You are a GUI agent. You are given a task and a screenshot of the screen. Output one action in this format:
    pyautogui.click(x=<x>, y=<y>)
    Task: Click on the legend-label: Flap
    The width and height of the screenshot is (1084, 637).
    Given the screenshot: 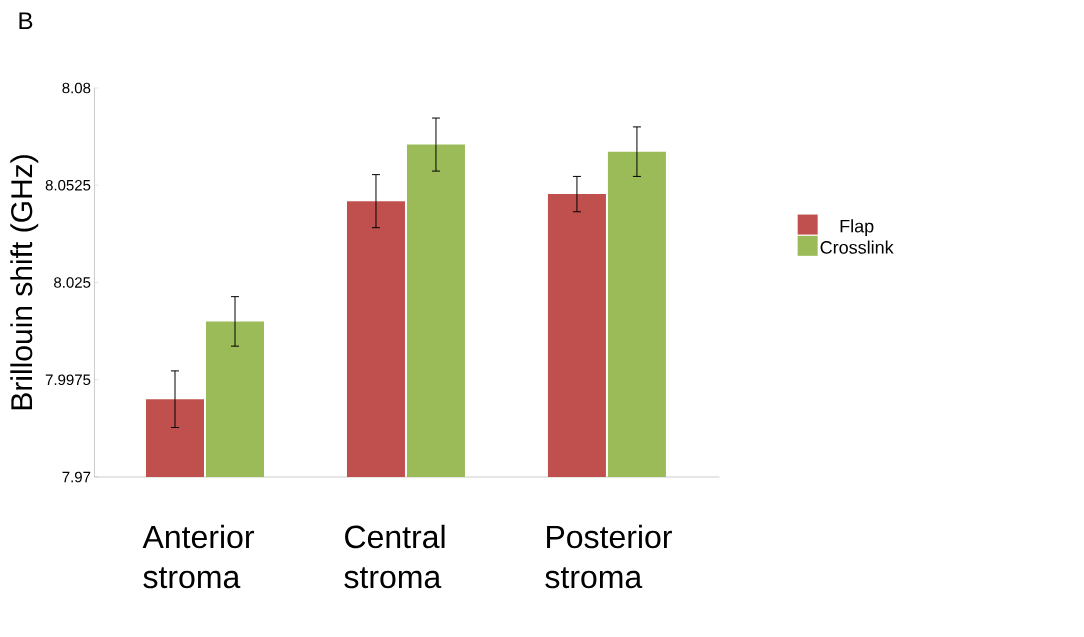 What is the action you would take?
    pyautogui.click(x=857, y=228)
    